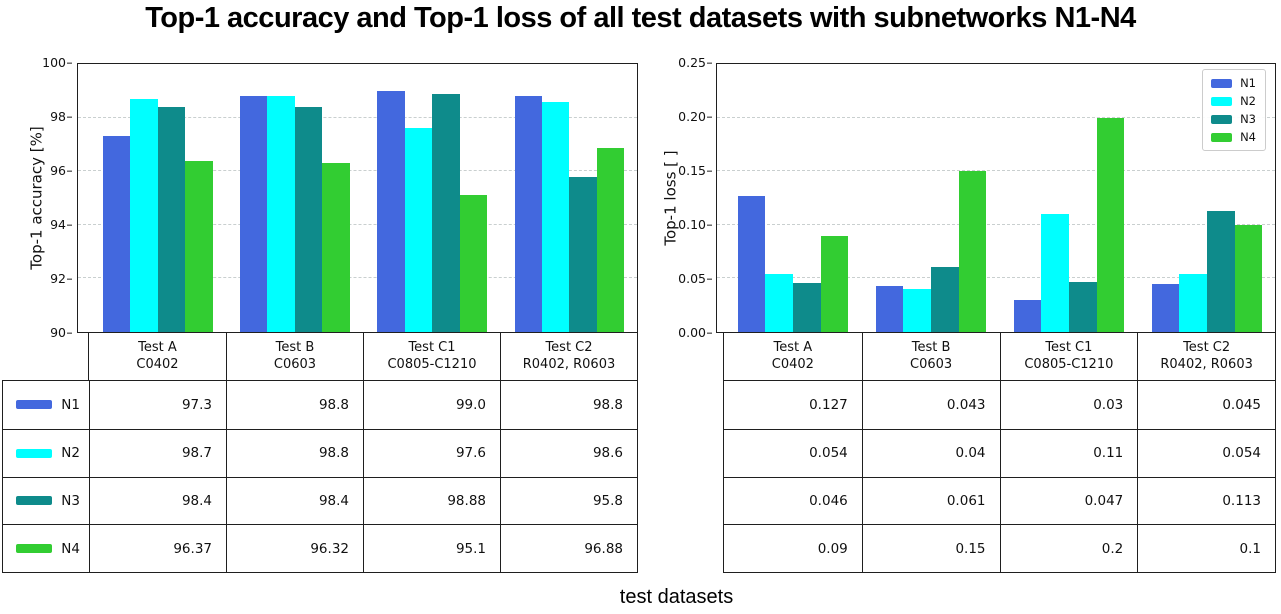  Describe the element at coordinates (832, 548) in the screenshot. I see `value-cell: 0.09` at that location.